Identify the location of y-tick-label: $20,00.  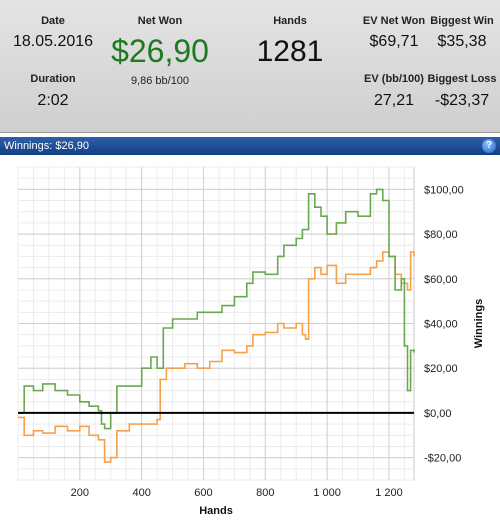
(441, 369).